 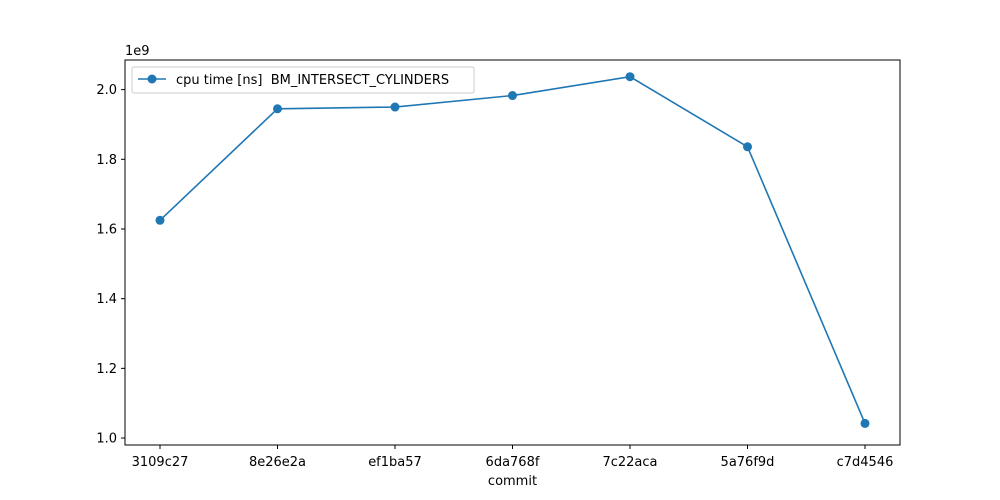 What do you see at coordinates (395, 462) in the screenshot?
I see `x-tick-label: ef1ba57` at bounding box center [395, 462].